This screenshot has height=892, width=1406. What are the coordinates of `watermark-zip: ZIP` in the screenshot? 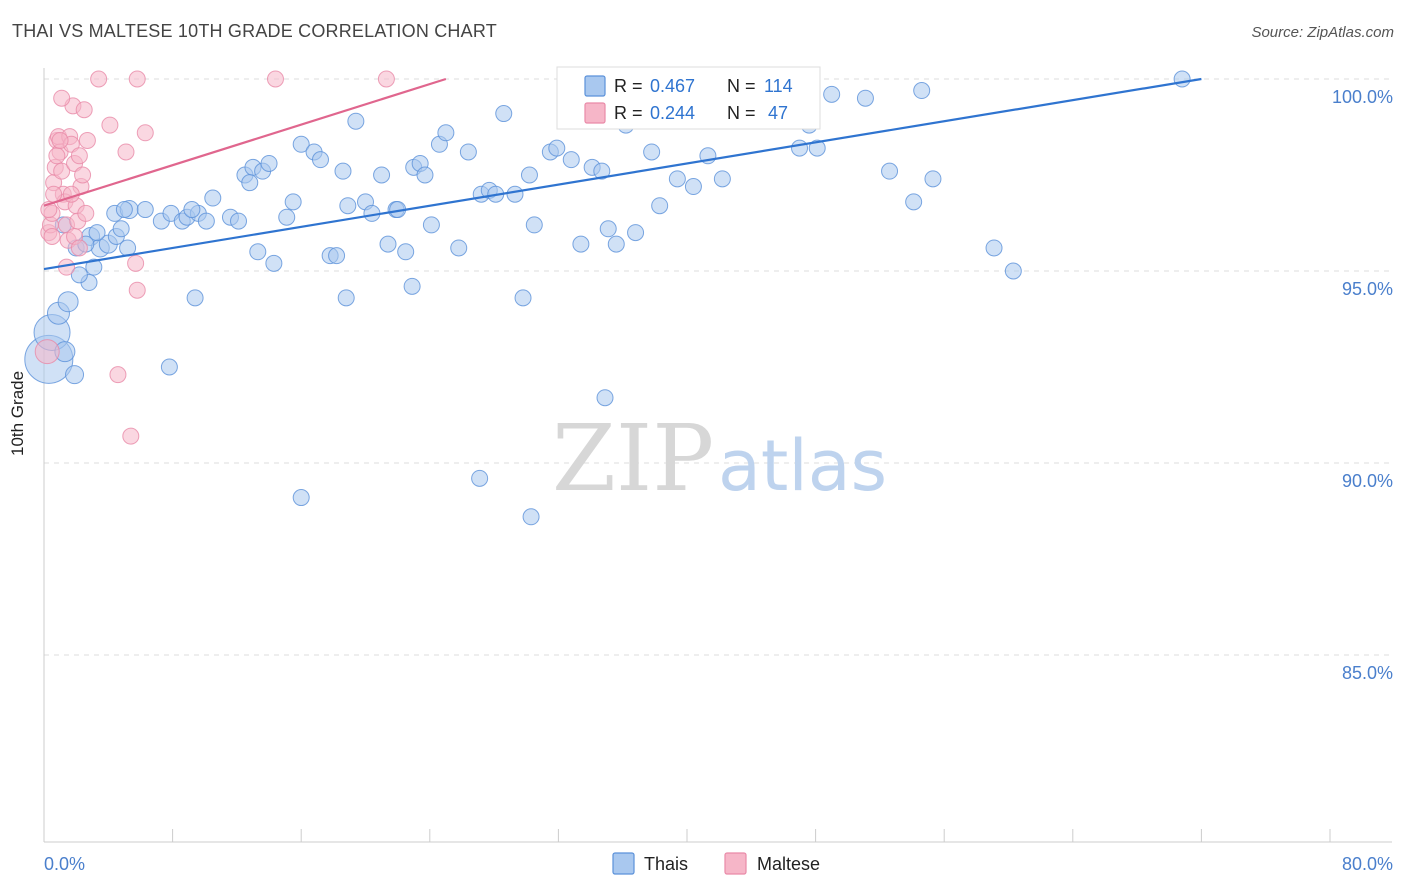 It's located at (633, 458).